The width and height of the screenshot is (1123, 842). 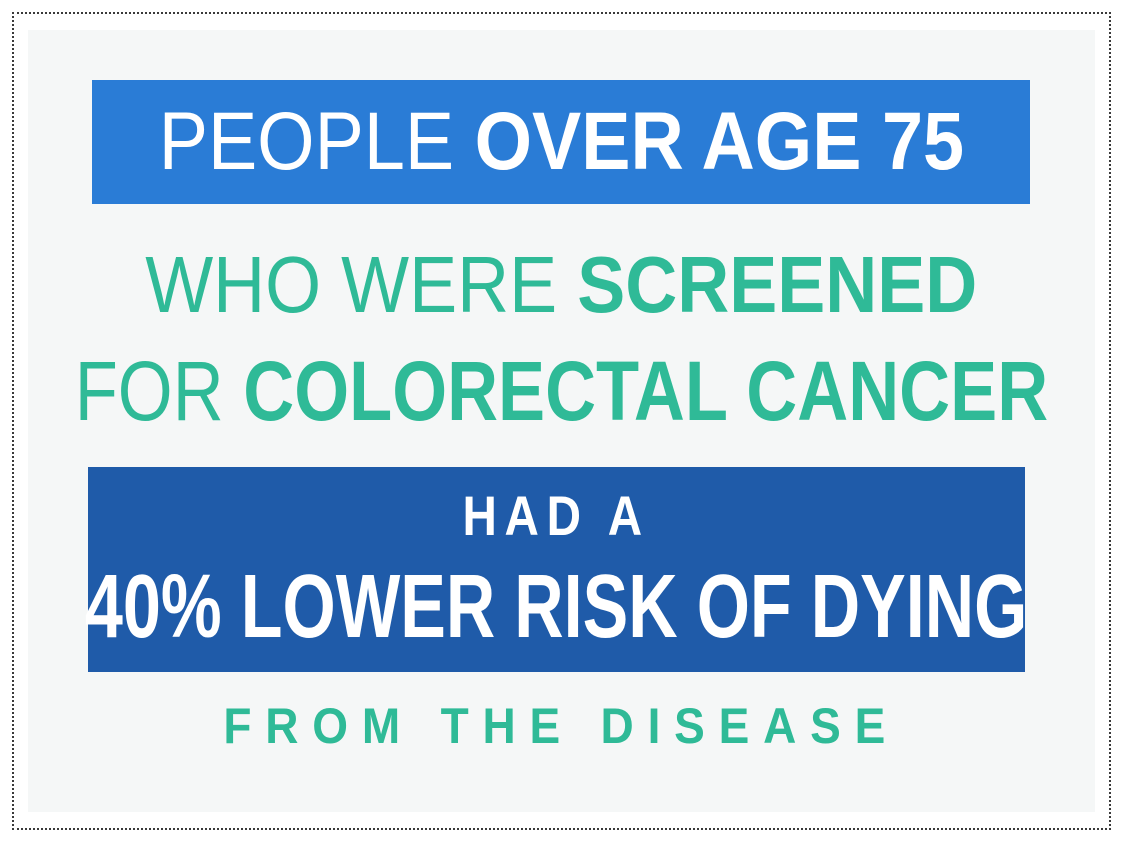 I want to click on risk-banner-intro: HAD A, so click(x=556, y=515).